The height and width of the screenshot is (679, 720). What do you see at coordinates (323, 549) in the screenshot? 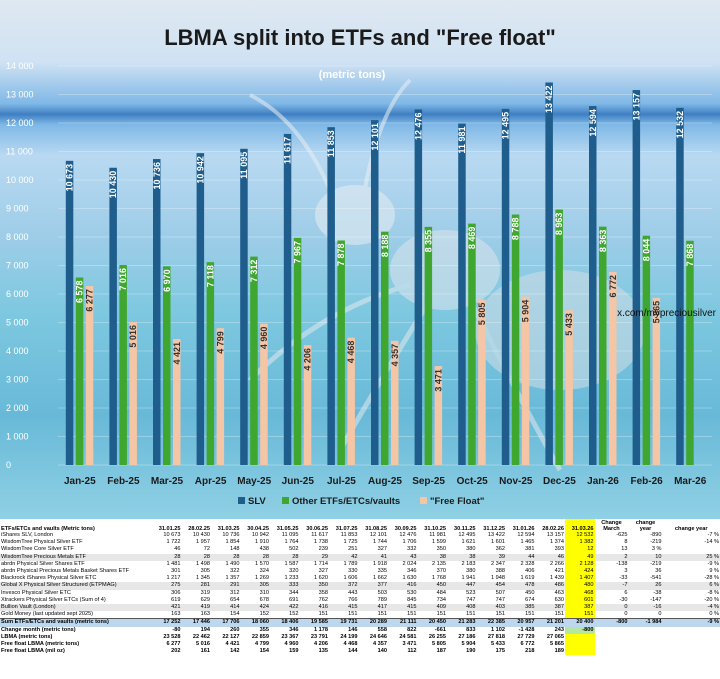
I see `table-cell: 239` at bounding box center [323, 549].